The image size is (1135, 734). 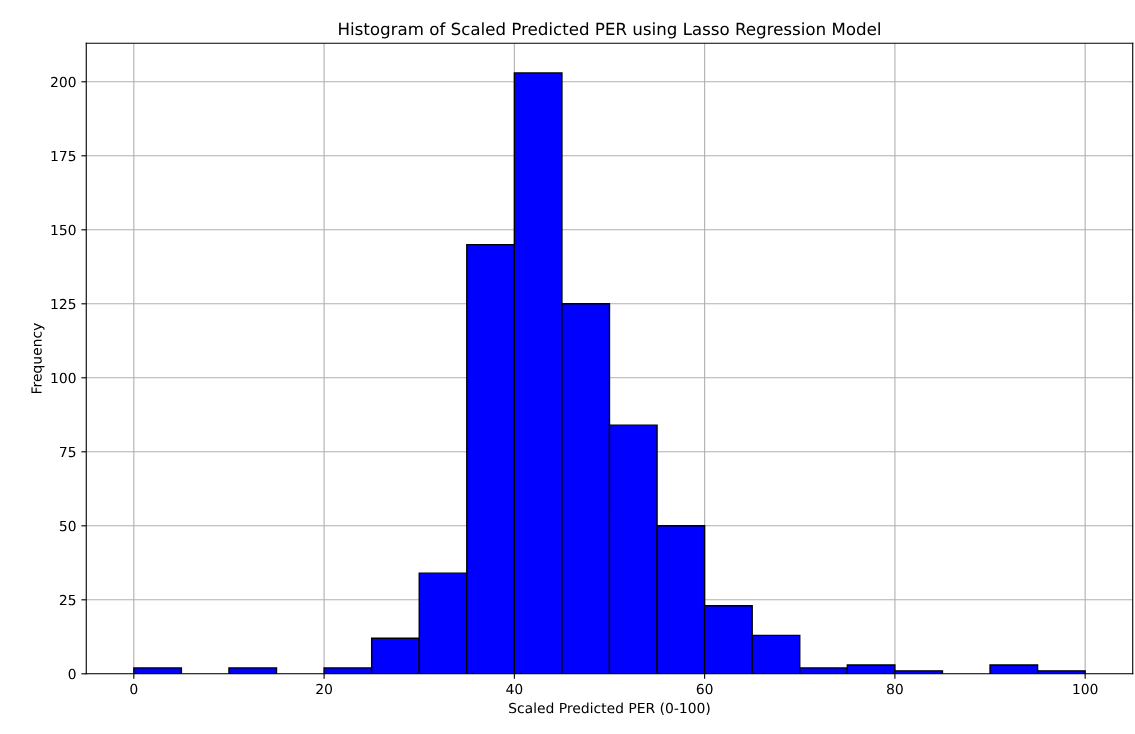 I want to click on y-tick-label: 75, so click(x=68, y=452).